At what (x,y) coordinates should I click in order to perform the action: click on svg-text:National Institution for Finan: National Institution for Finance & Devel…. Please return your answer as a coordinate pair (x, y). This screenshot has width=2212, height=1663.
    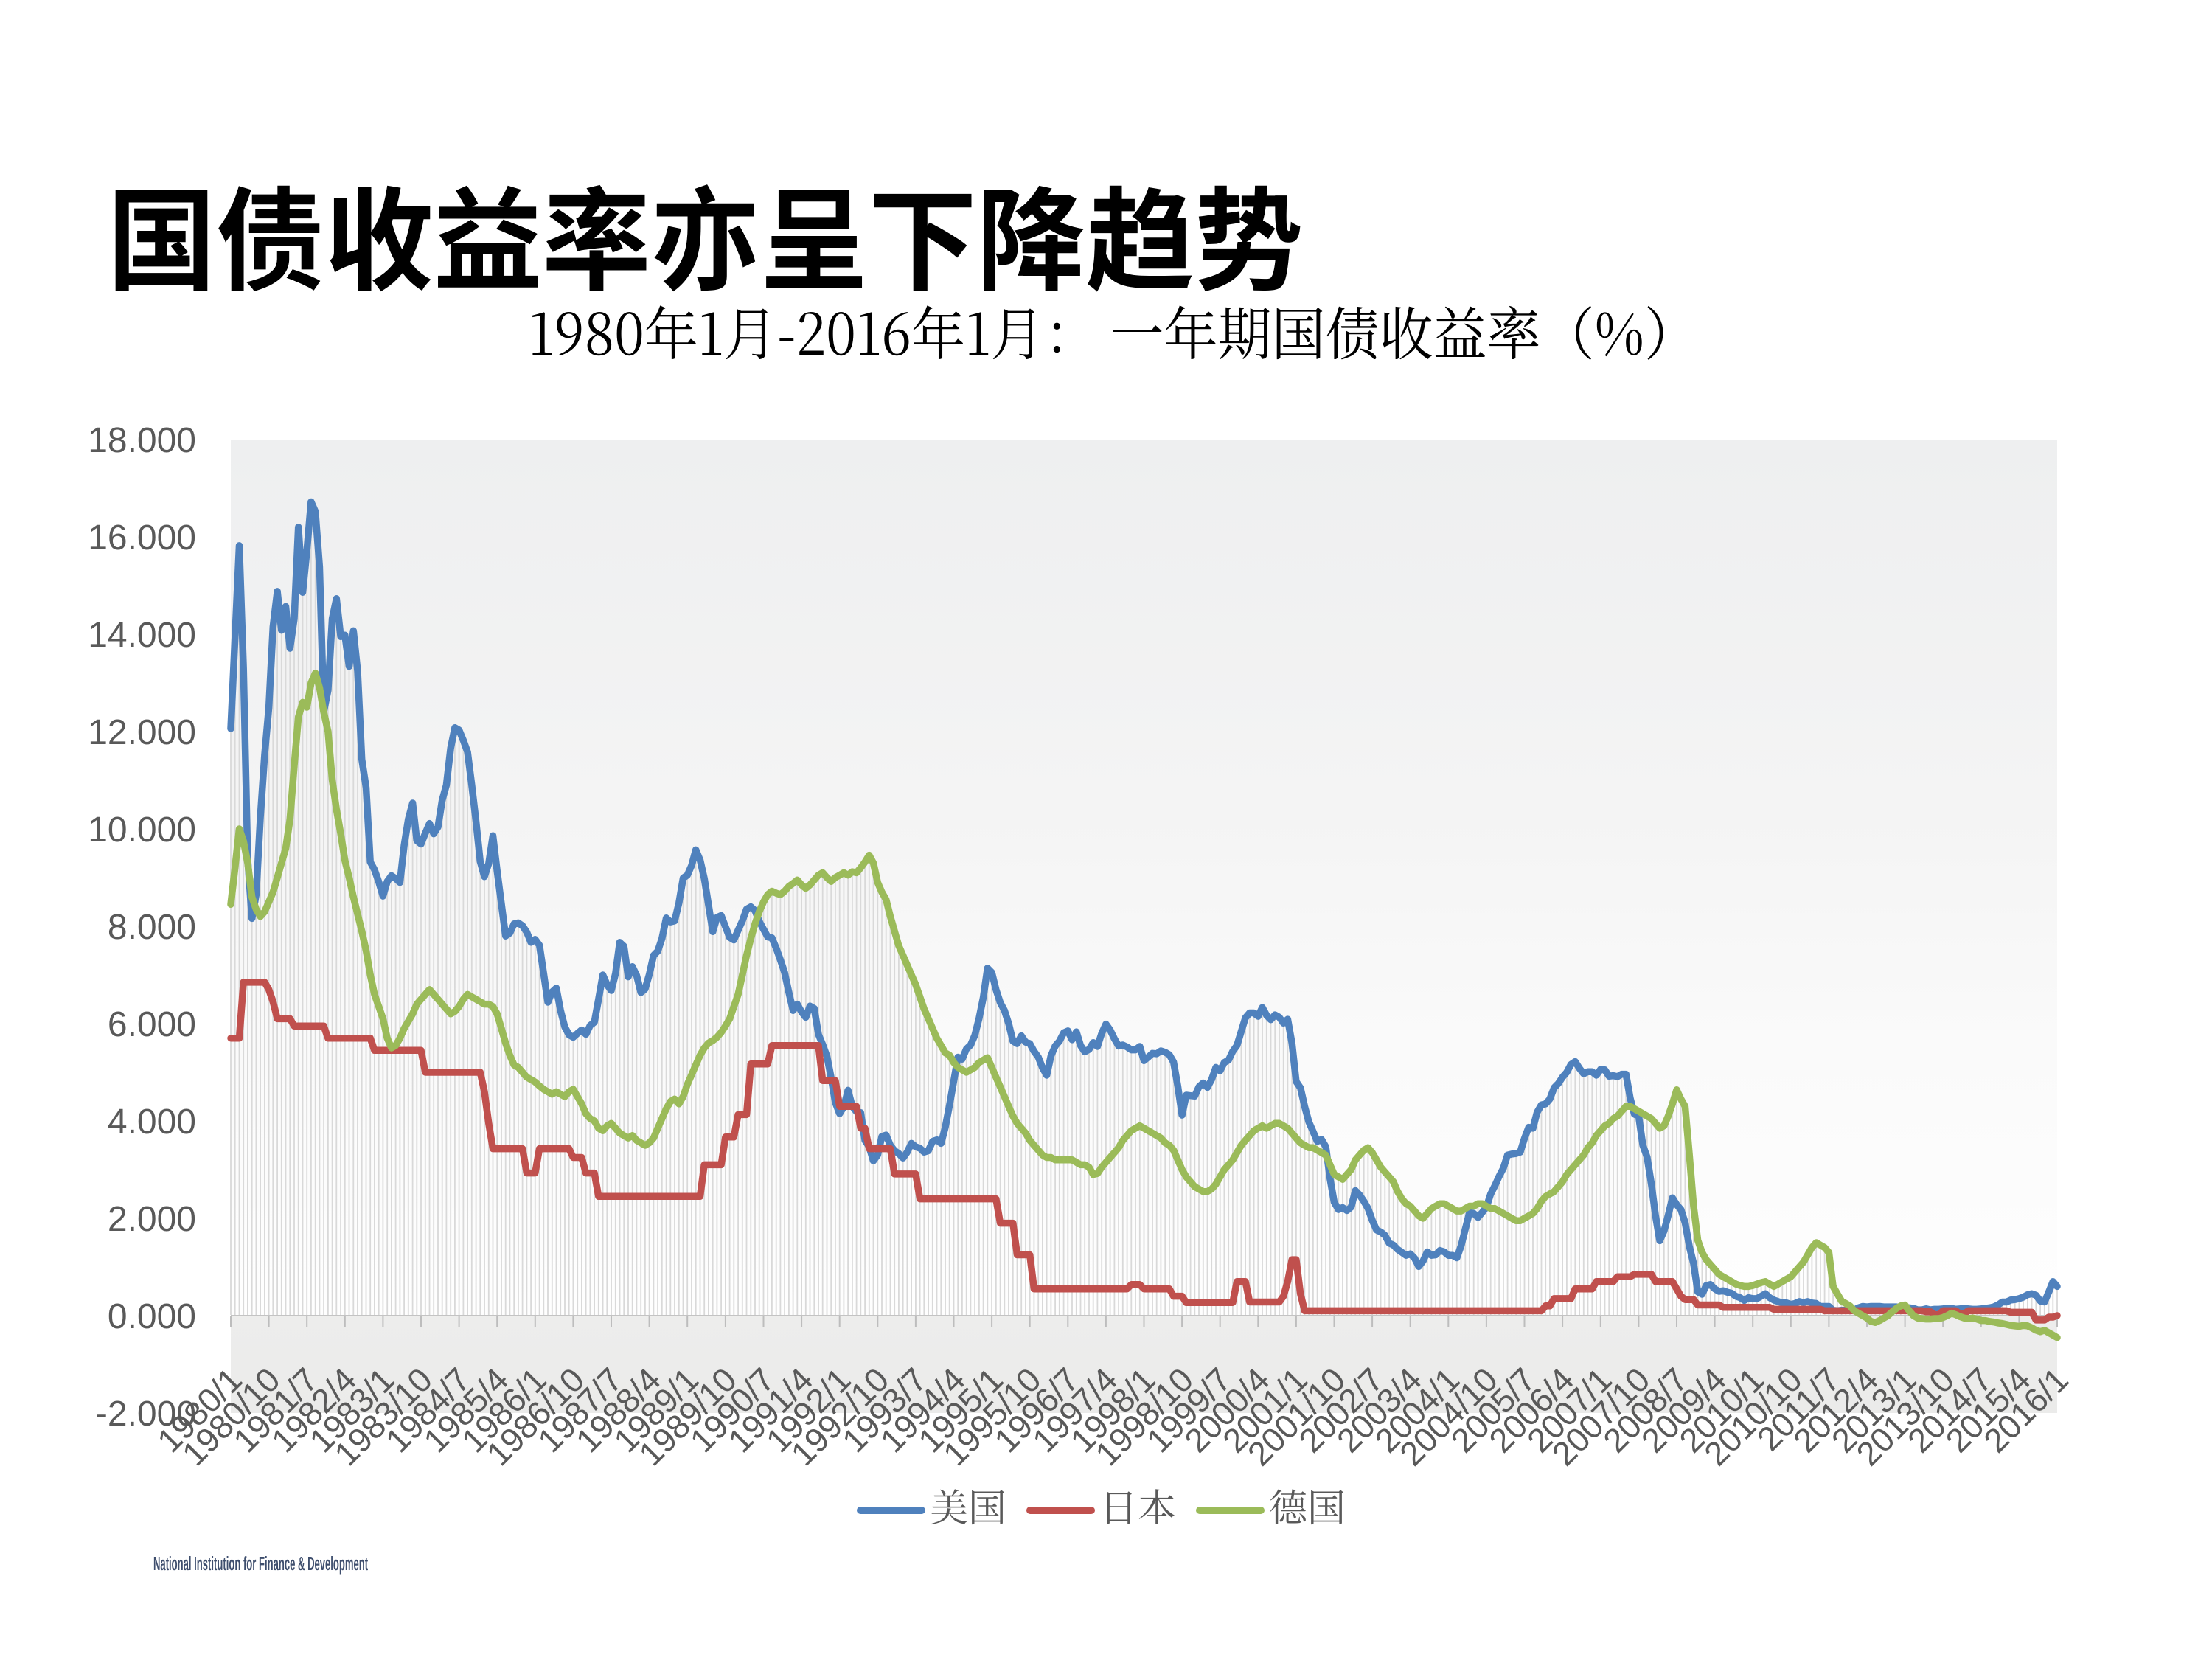
    Looking at the image, I should click on (260, 1564).